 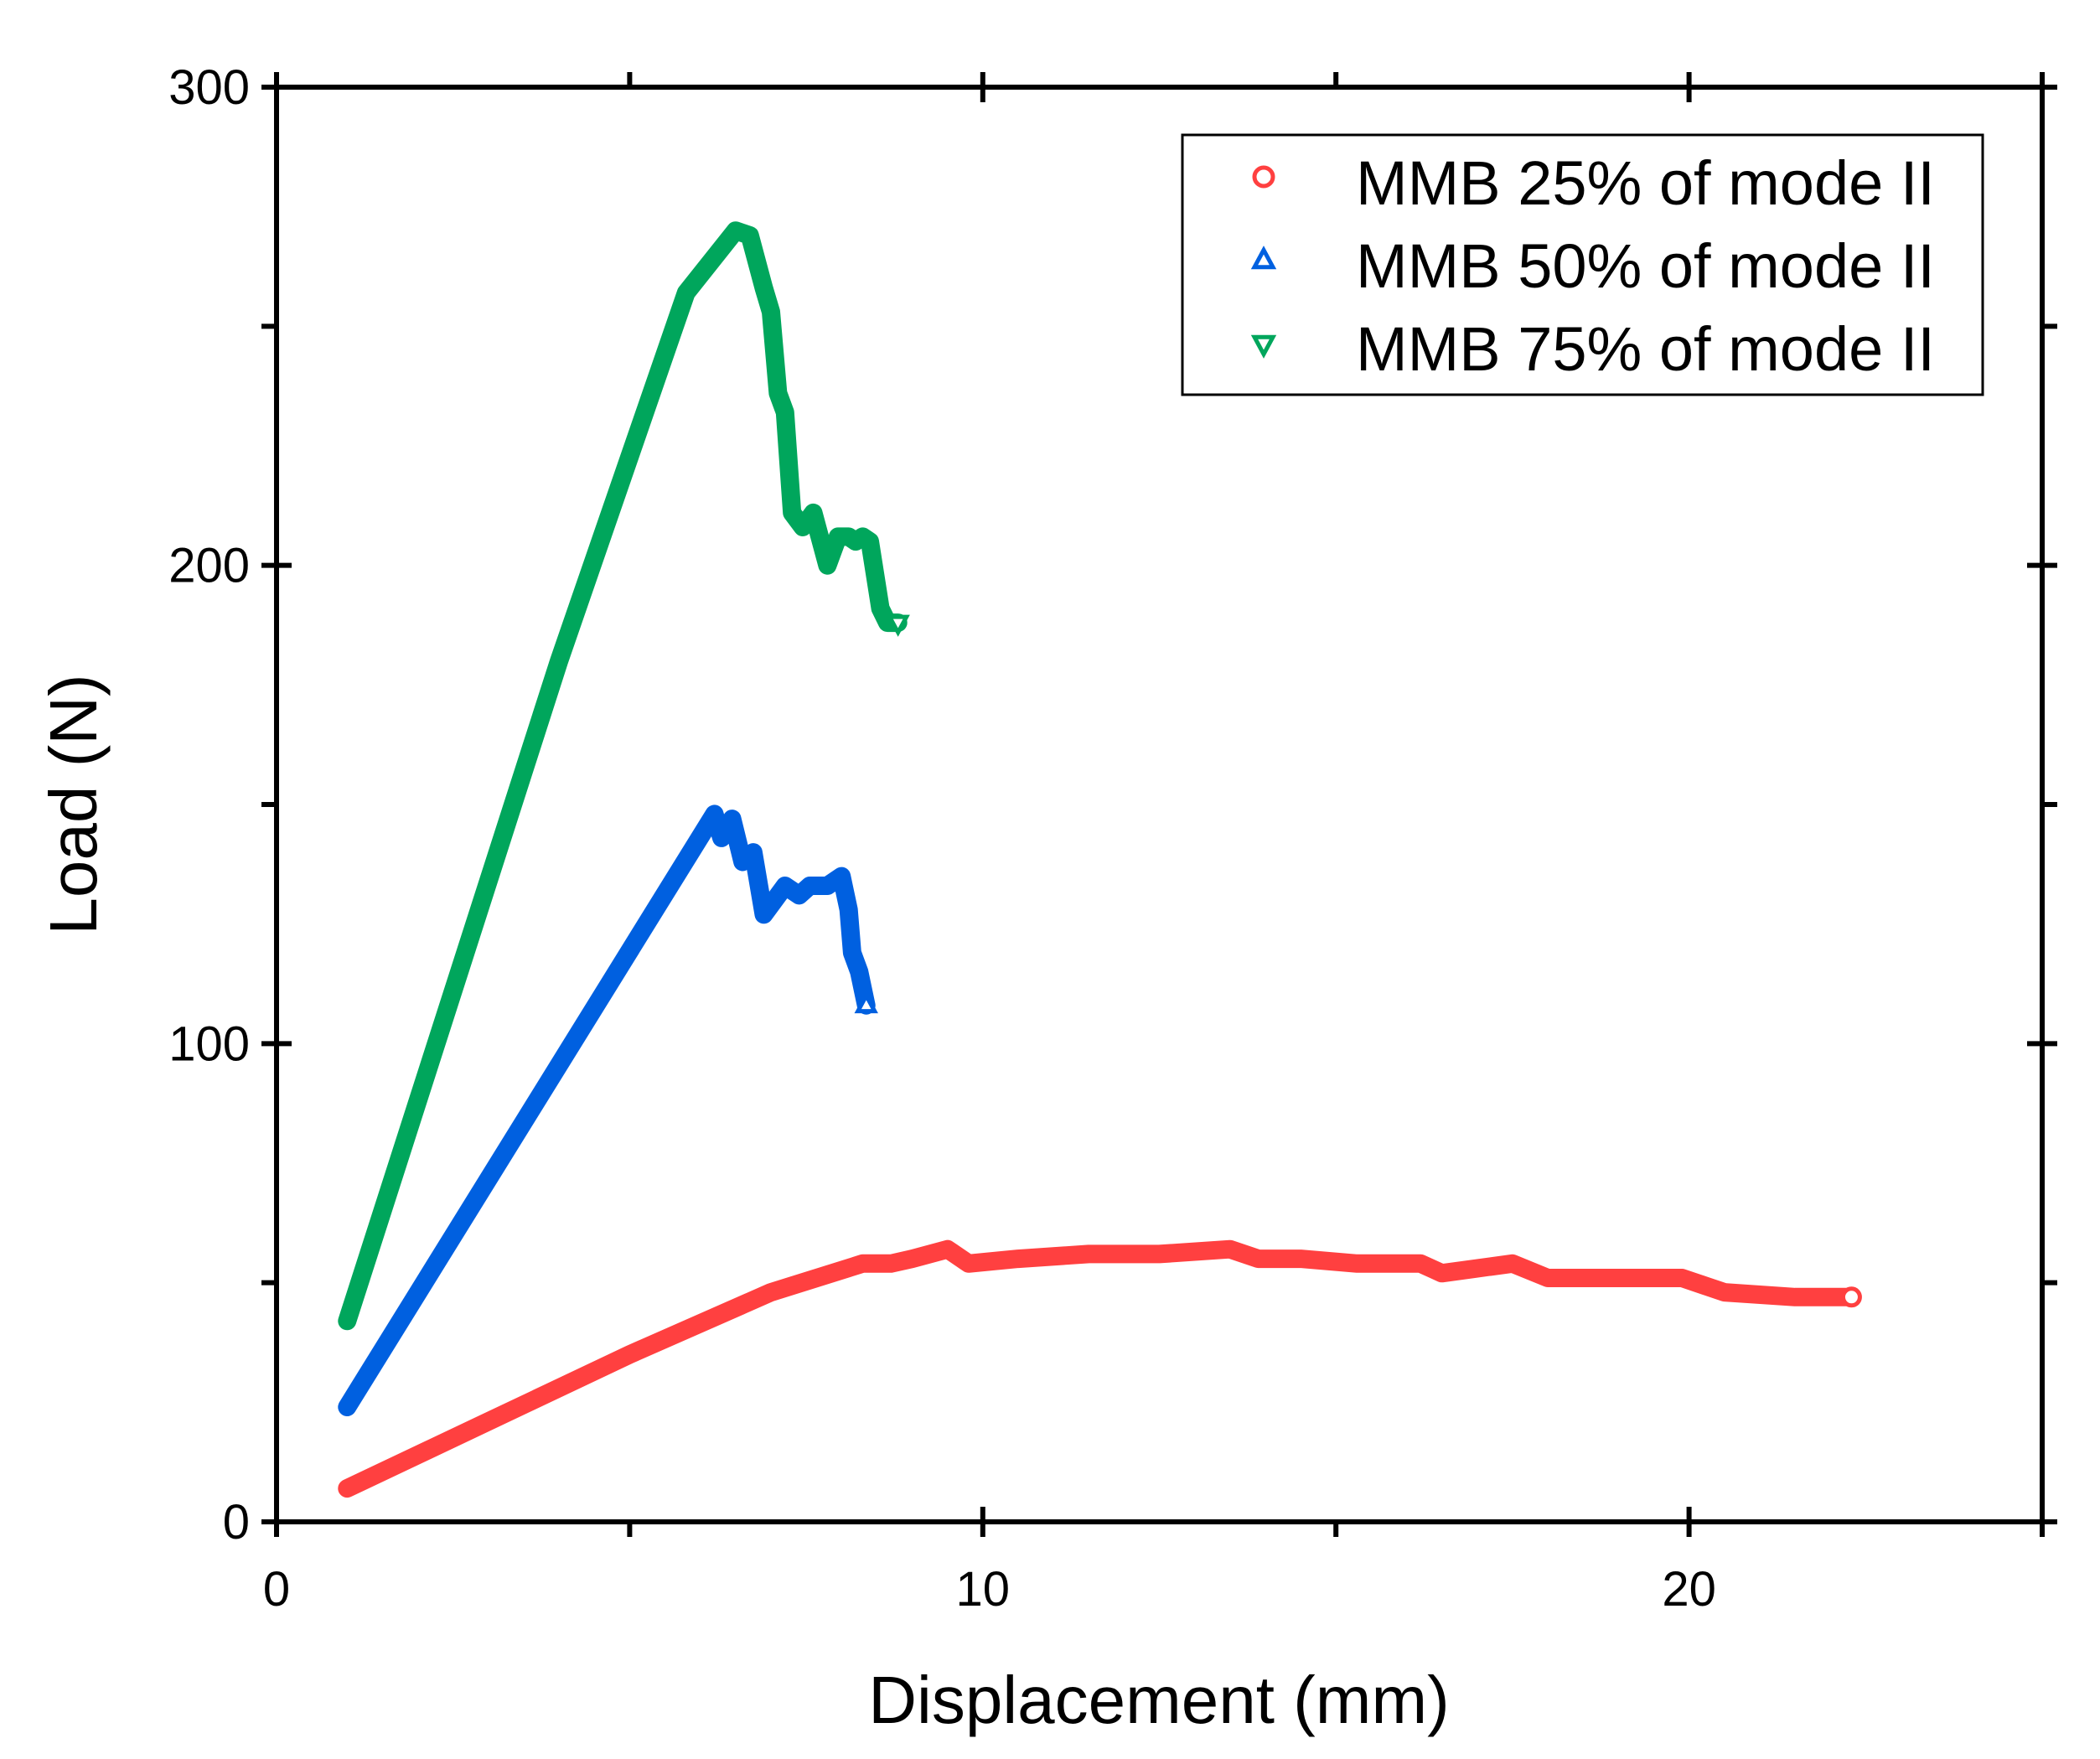 I want to click on x-axis-title: Displacement (mm), so click(x=1158, y=1700).